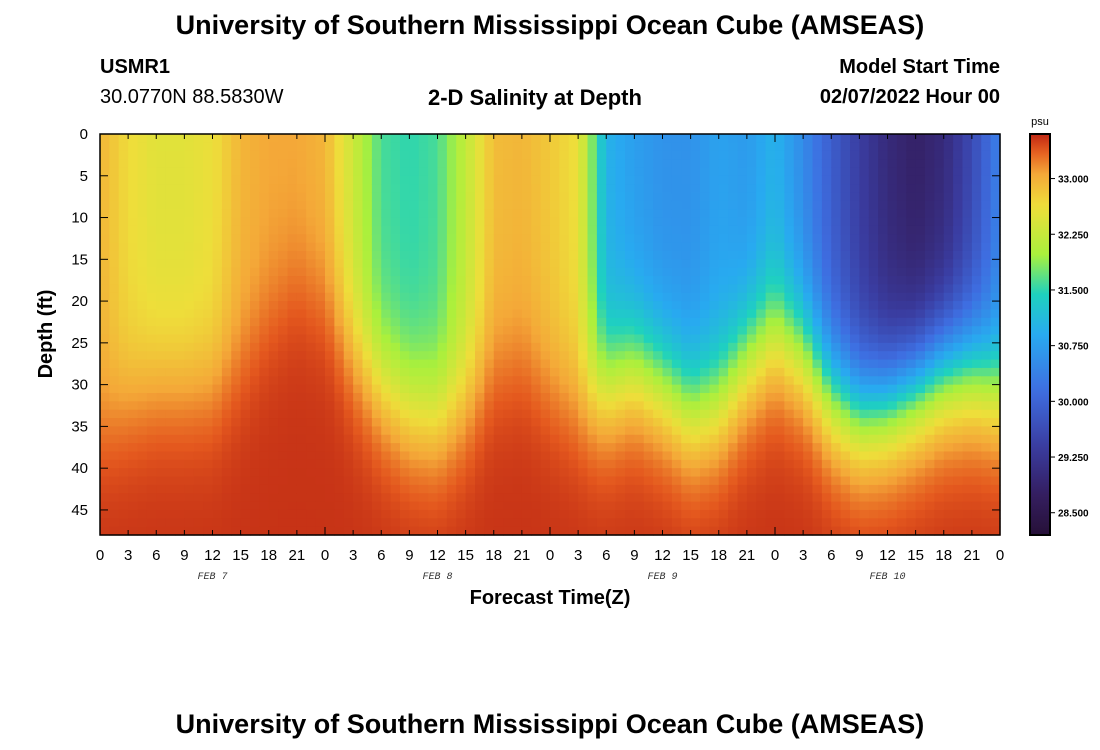 This screenshot has height=750, width=1100. Describe the element at coordinates (1073, 458) in the screenshot. I see `colorbar-tick-label: 29.250` at that location.